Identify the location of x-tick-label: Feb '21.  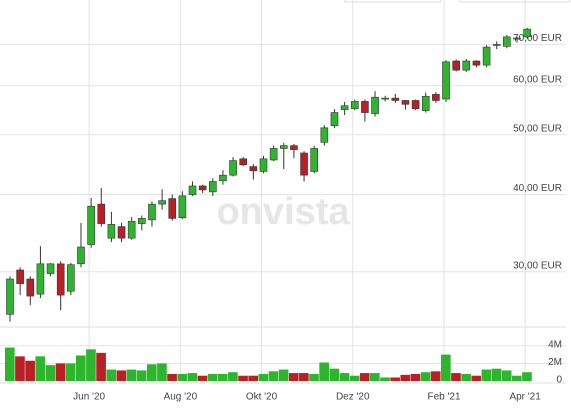
(443, 397).